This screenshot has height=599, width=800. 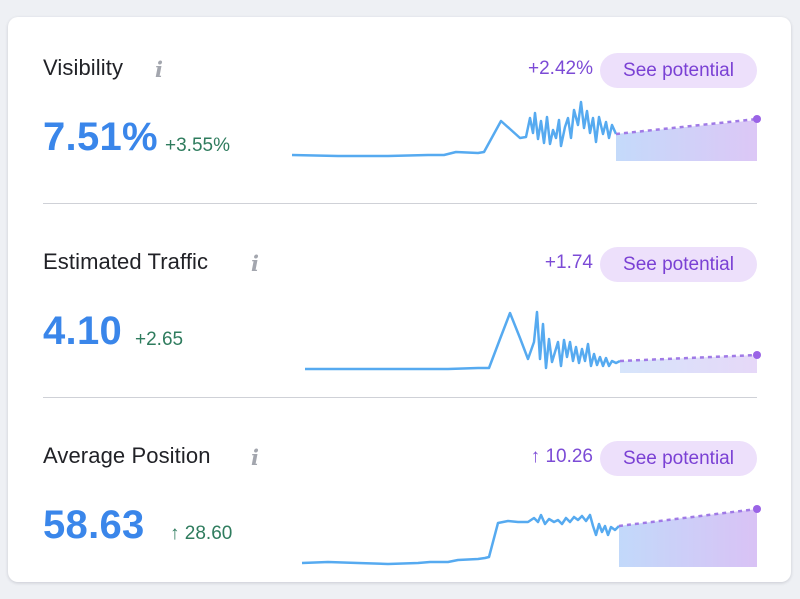 I want to click on traffic-sparkline, so click(x=533, y=341).